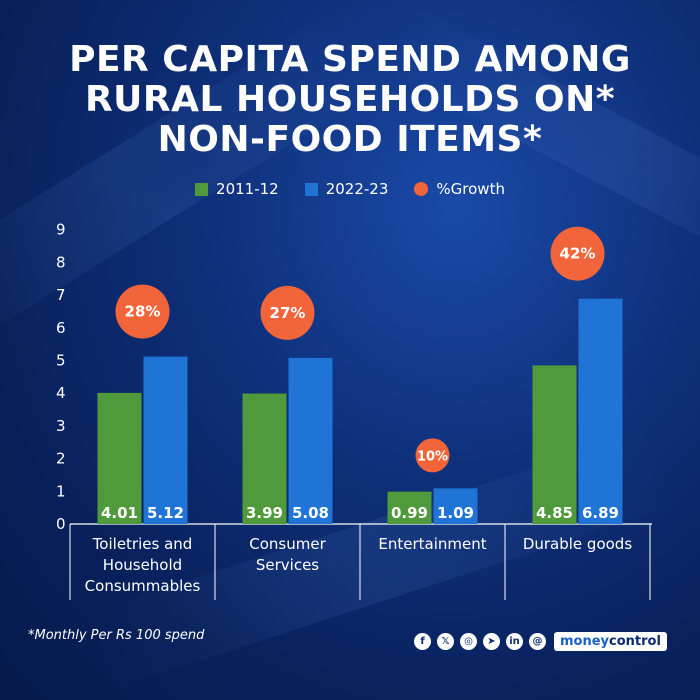 This screenshot has height=700, width=700. Describe the element at coordinates (350, 59) in the screenshot. I see `title-line: PER CAPITA SPEND AMONG` at that location.